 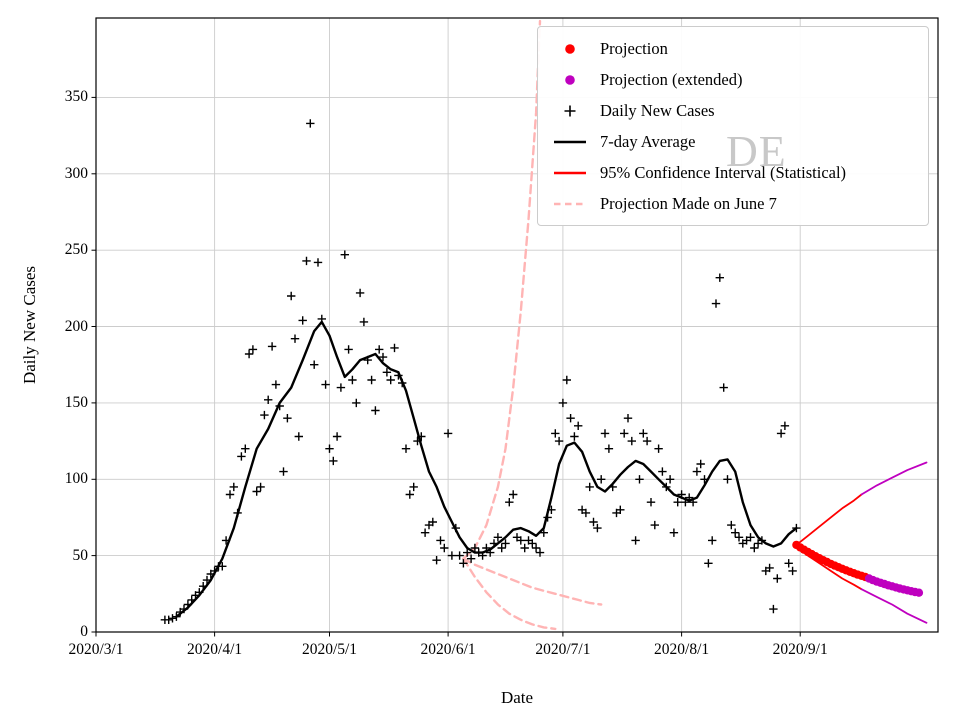 What do you see at coordinates (215, 649) in the screenshot?
I see `x-tick-label: 2020/4/1` at bounding box center [215, 649].